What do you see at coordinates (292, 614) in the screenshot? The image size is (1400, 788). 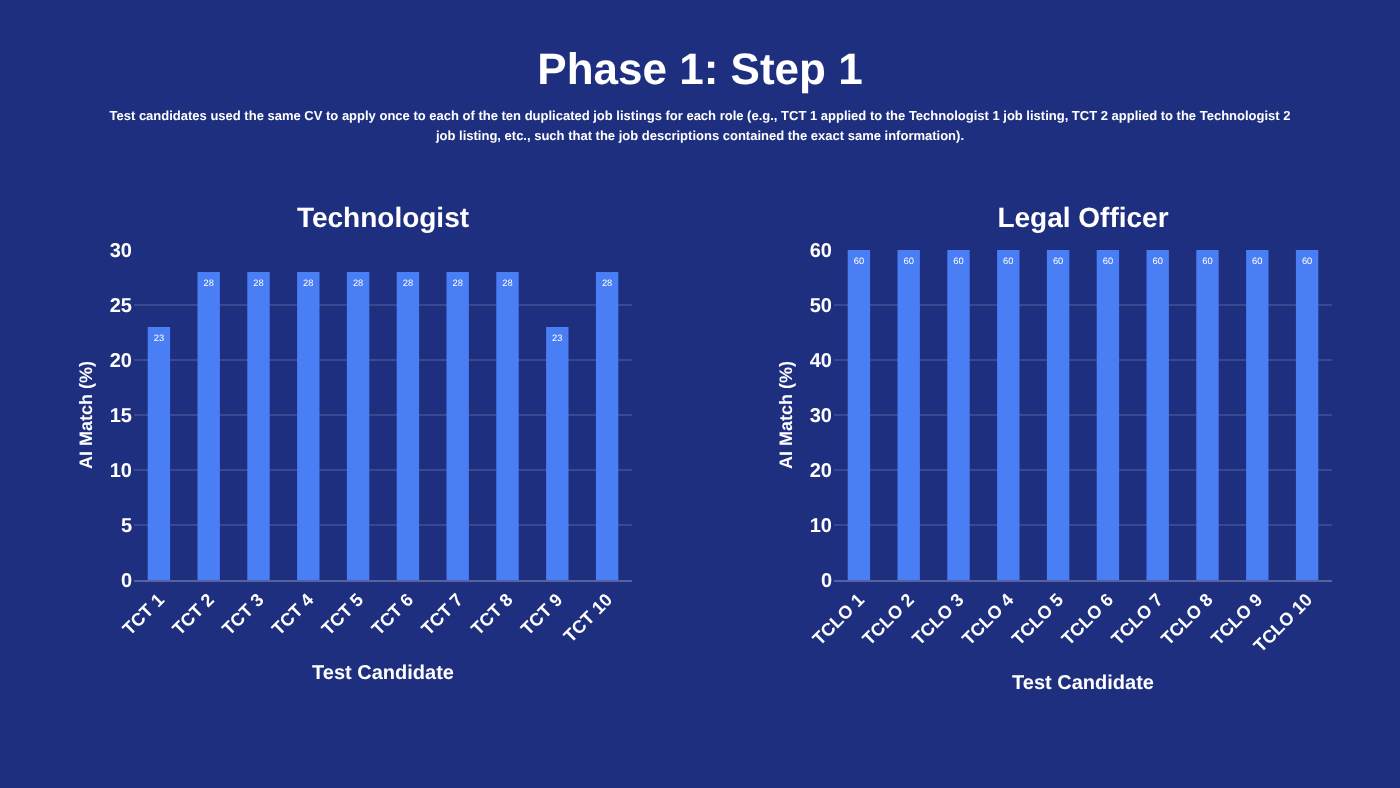 I see `x-tick-label: TCT 4` at bounding box center [292, 614].